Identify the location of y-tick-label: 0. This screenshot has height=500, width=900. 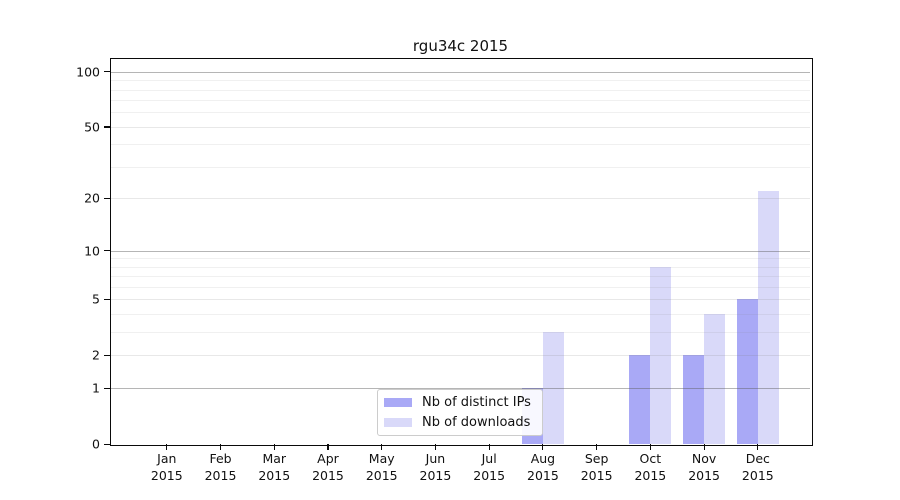
(96, 444).